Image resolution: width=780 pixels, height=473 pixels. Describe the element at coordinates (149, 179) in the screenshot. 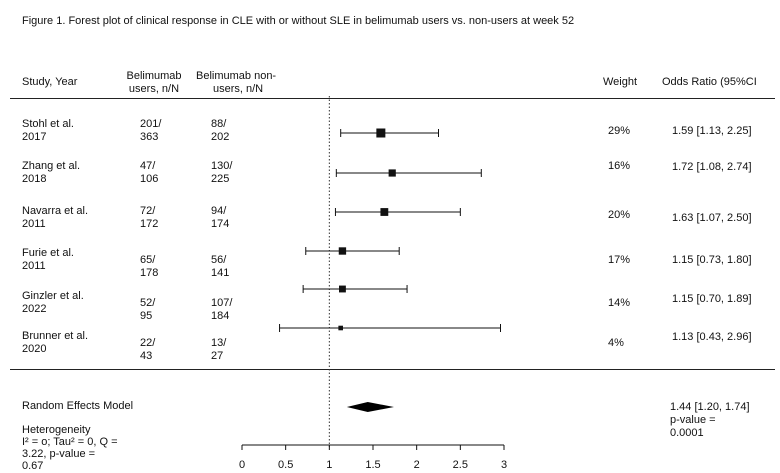

I see `users-total: 106` at that location.